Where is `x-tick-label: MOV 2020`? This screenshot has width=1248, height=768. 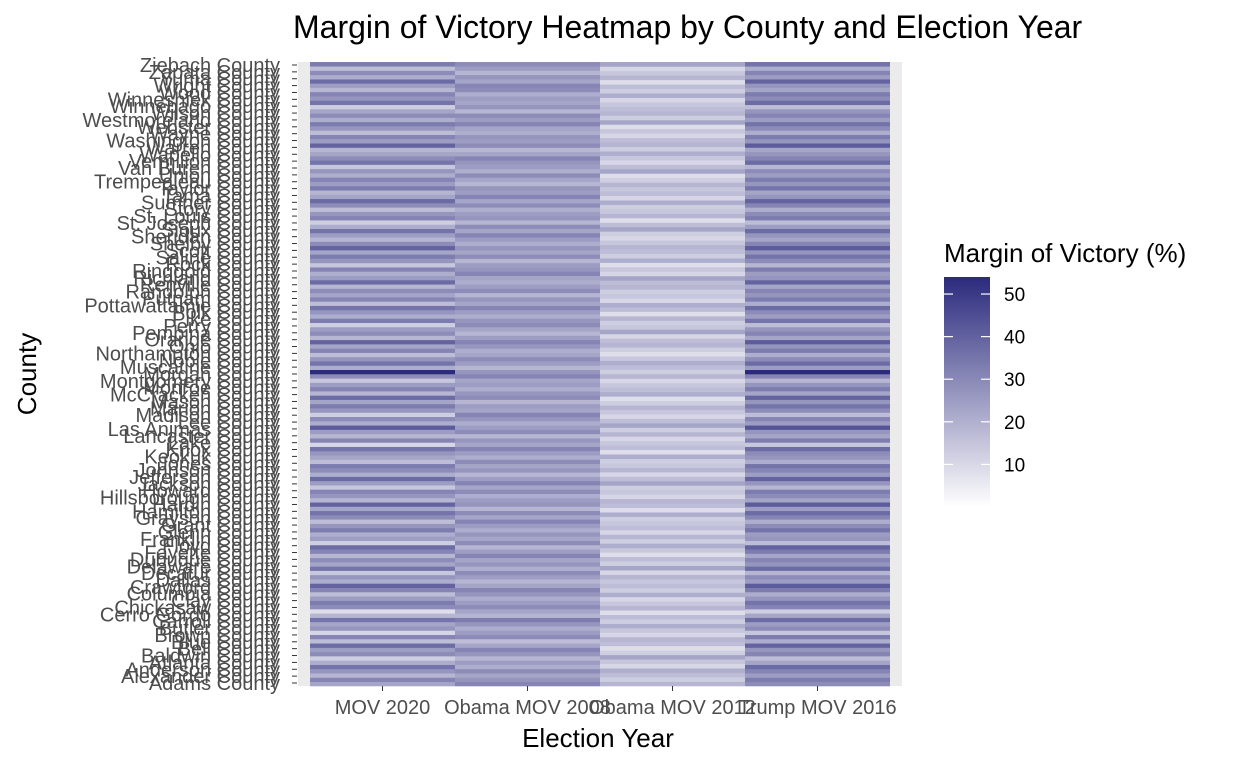
x-tick-label: MOV 2020 is located at coordinates (383, 708).